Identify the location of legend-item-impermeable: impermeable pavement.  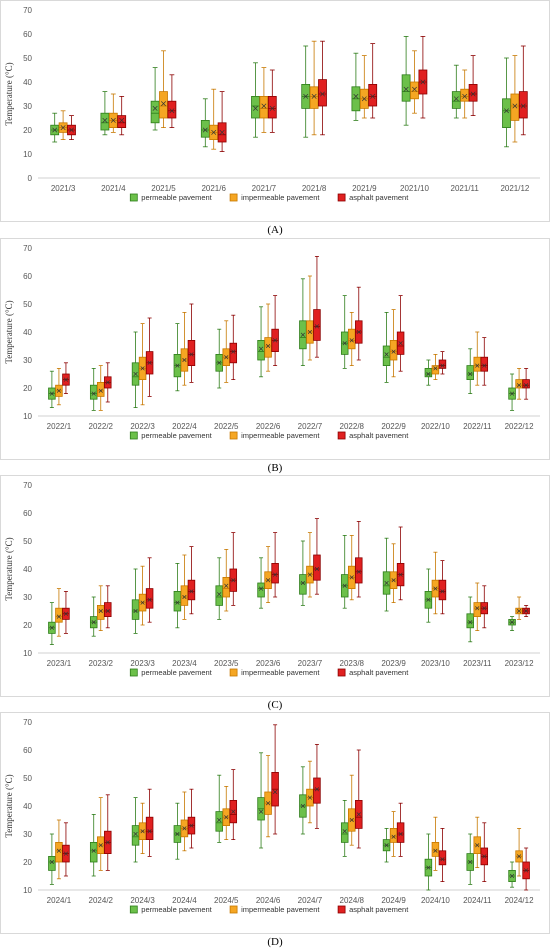
(274, 672).